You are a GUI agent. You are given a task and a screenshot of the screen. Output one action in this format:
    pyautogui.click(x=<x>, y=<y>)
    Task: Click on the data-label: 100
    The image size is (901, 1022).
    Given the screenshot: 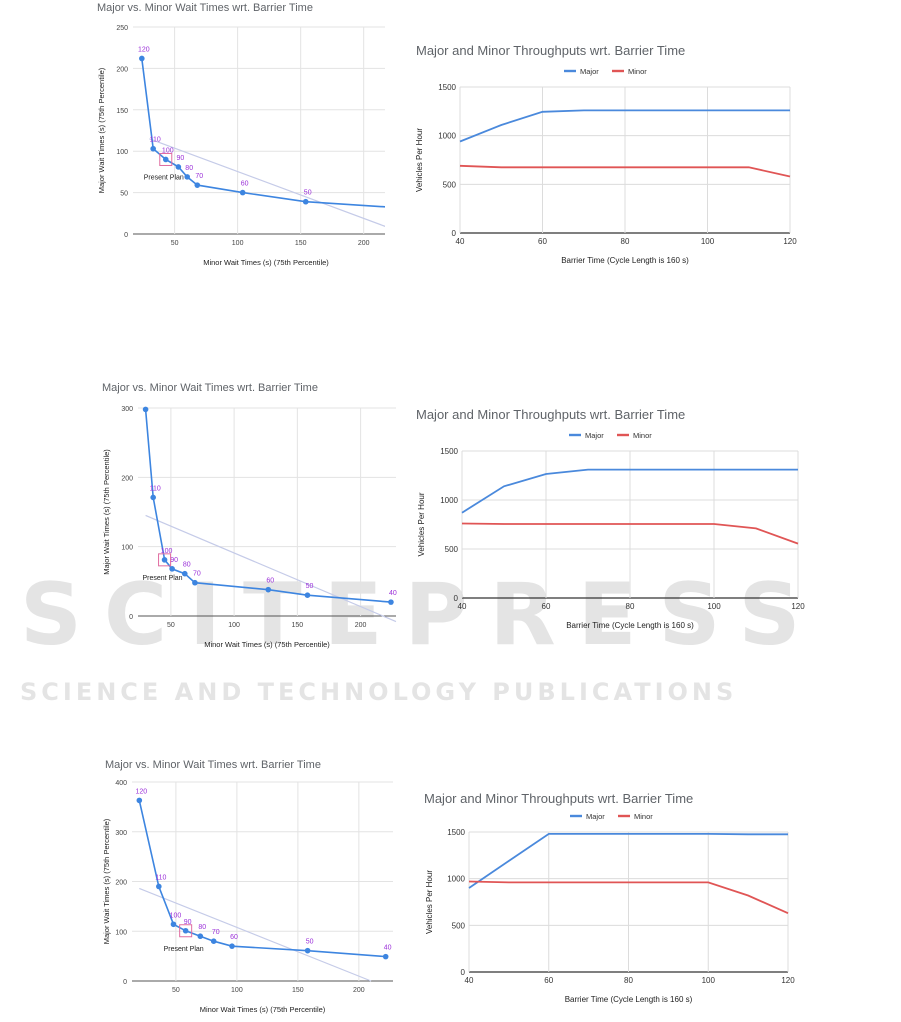 What is the action you would take?
    pyautogui.click(x=176, y=915)
    